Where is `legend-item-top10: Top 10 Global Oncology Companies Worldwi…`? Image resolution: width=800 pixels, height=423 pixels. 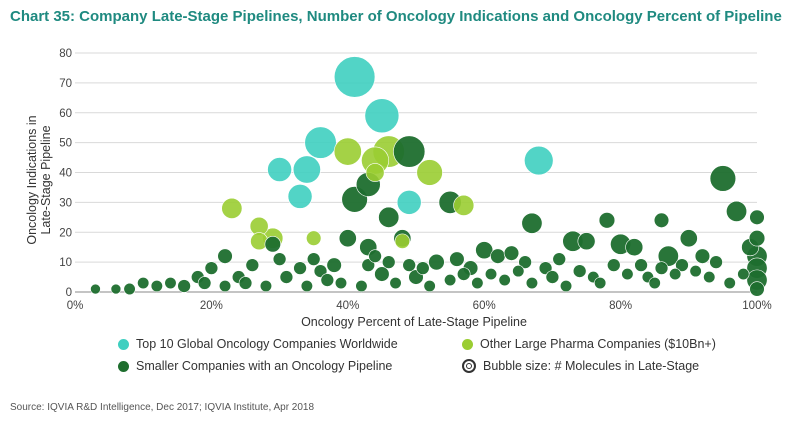 legend-item-top10: Top 10 Global Oncology Companies Worldwi… is located at coordinates (258, 344).